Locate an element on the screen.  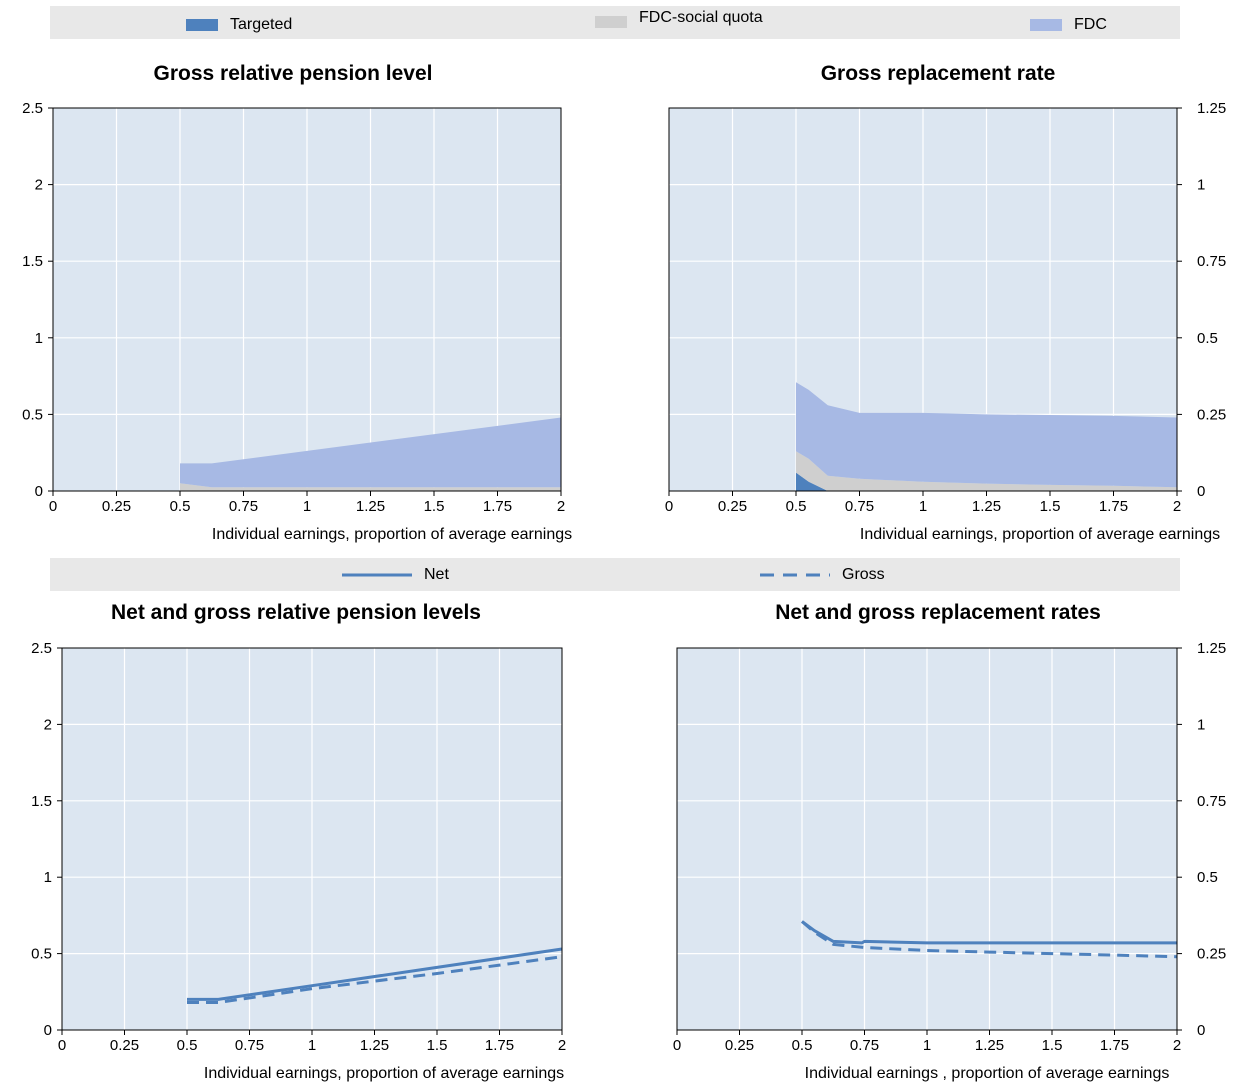
chart-title: Net and gross relative pension levels is located at coordinates (296, 612).